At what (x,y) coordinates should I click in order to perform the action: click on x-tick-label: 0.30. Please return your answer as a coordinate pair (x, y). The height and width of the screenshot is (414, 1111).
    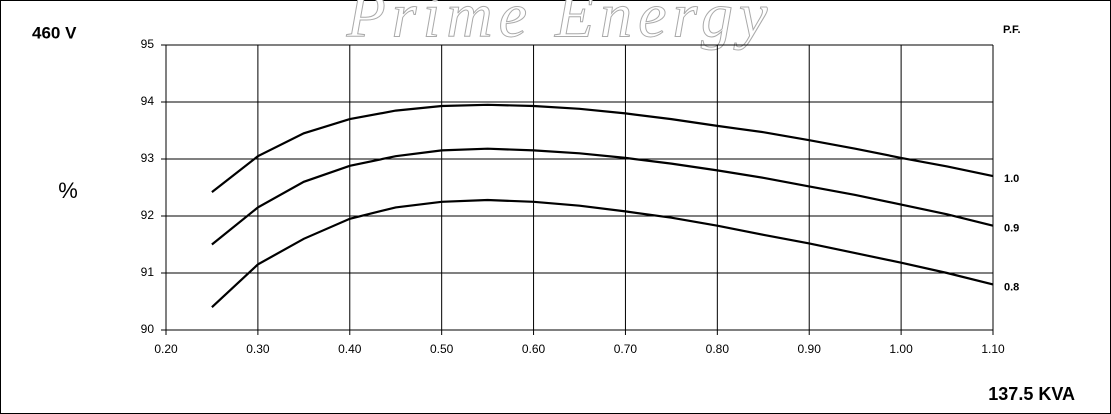
    Looking at the image, I should click on (258, 349).